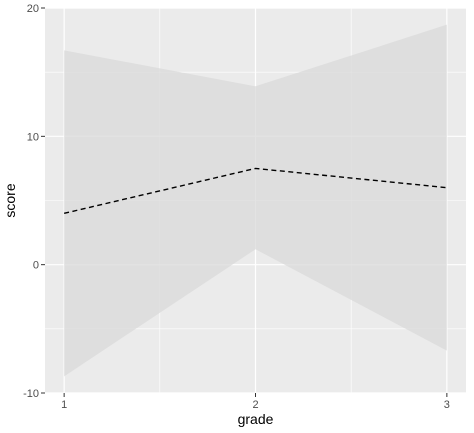  Describe the element at coordinates (255, 191) in the screenshot. I see `series-line` at that location.